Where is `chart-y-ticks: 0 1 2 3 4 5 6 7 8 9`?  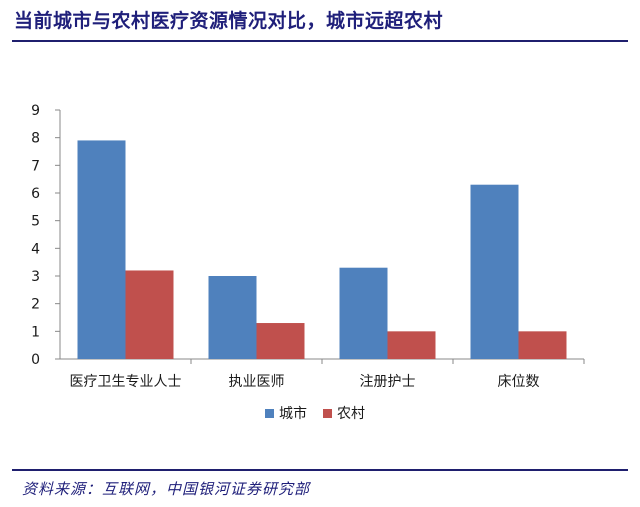 chart-y-ticks: 0 1 2 3 4 5 6 7 8 9 is located at coordinates (45, 235).